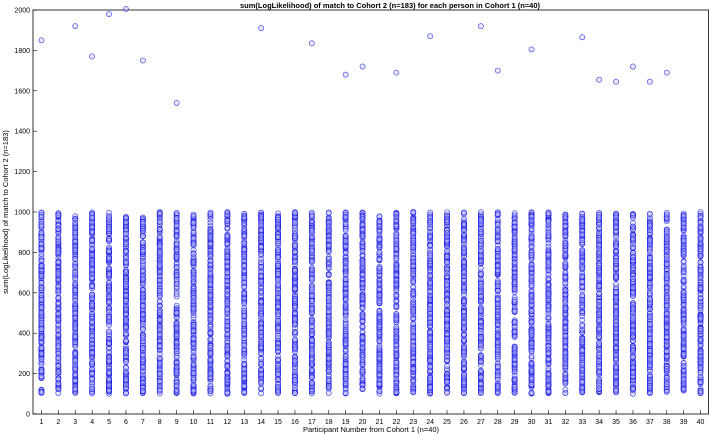  I want to click on x-tick-label: 15, so click(278, 422).